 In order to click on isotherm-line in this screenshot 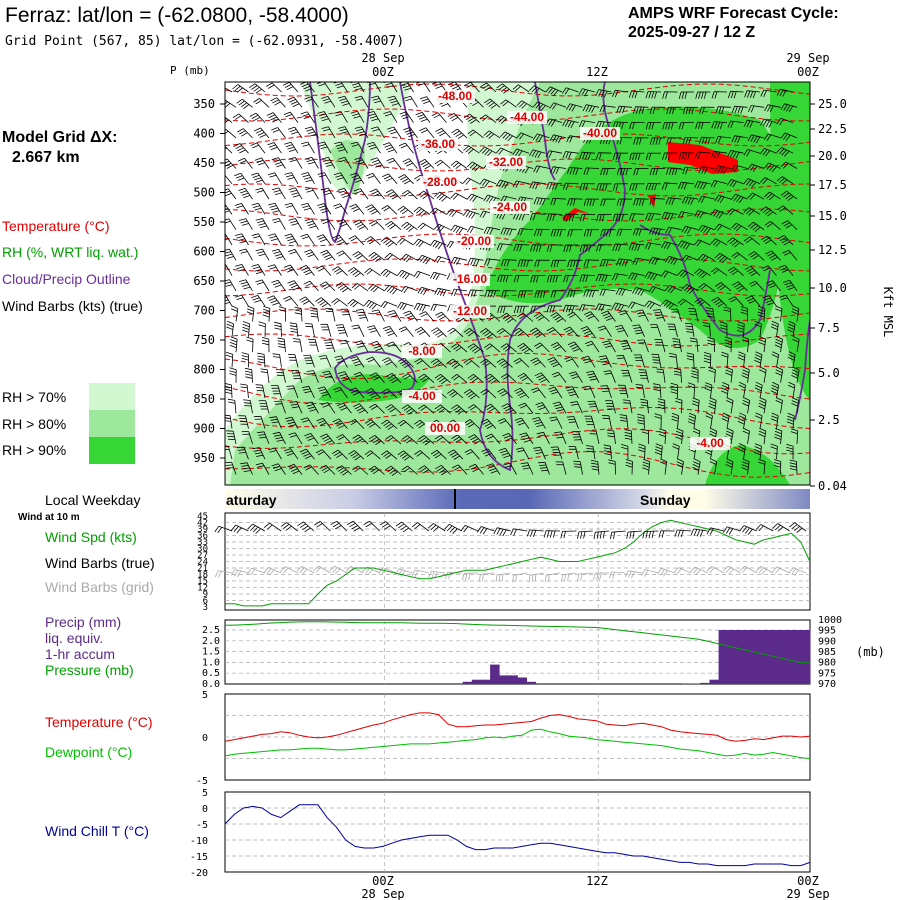, I will do `click(517, 165)`.